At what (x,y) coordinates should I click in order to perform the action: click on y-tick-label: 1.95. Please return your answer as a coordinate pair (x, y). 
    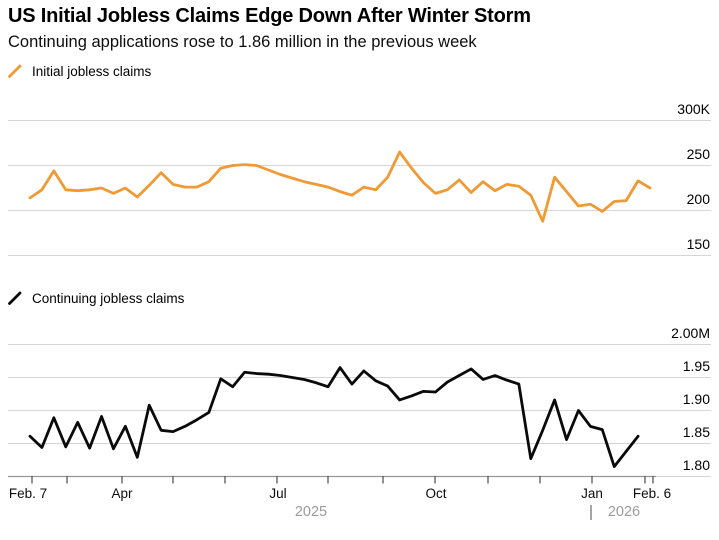
    Looking at the image, I should click on (696, 366).